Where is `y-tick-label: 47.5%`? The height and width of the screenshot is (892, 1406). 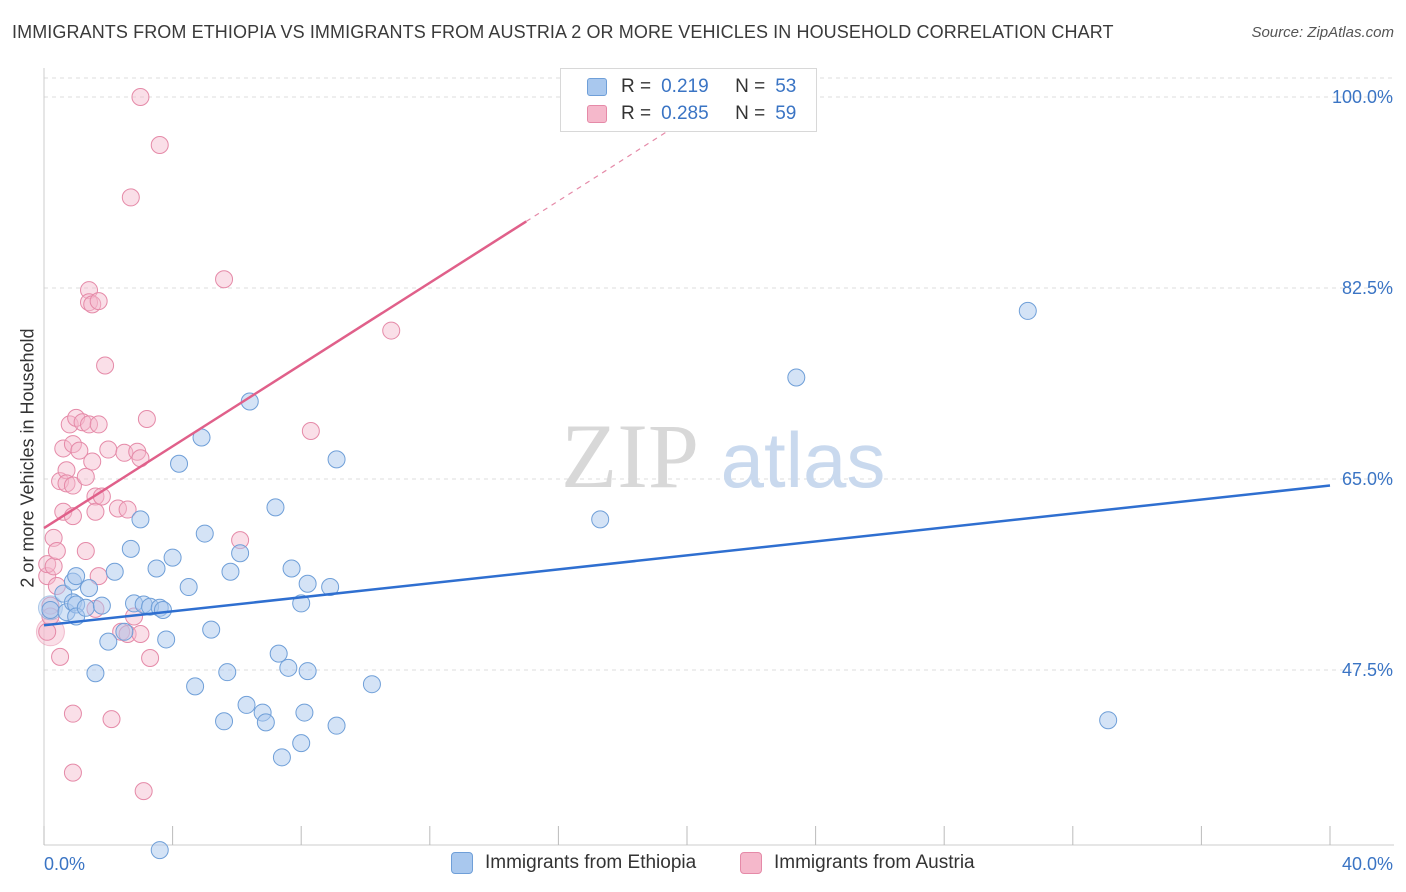
y-tick-label: 47.5% is located at coordinates (1367, 670).